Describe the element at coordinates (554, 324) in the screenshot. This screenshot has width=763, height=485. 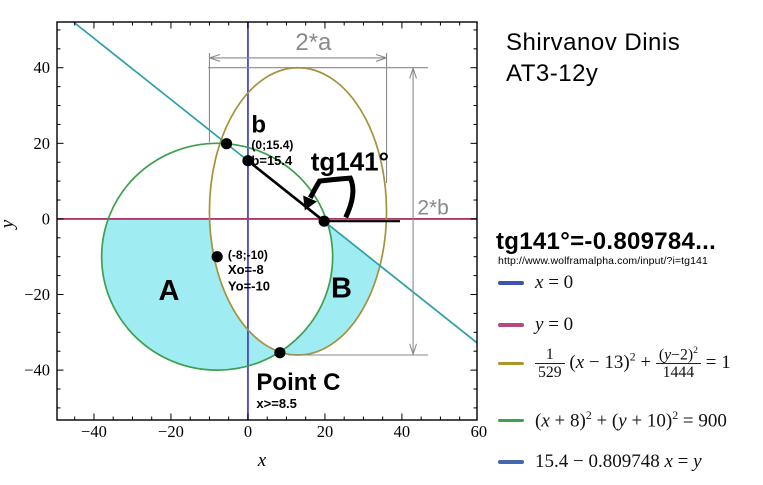
I see `legend-equation: y = 0` at that location.